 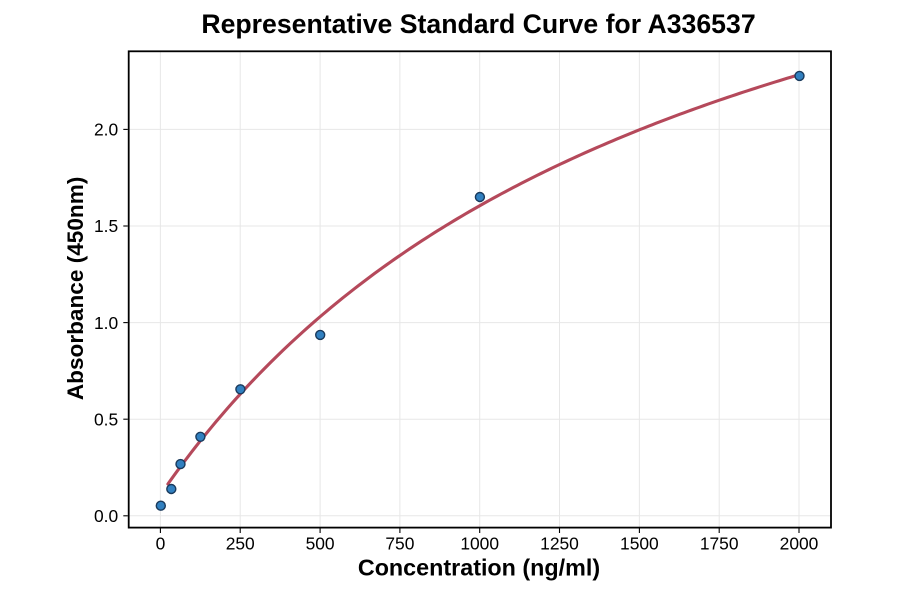 I want to click on svg-text: Concentration (ng/ml), so click(x=479, y=568).